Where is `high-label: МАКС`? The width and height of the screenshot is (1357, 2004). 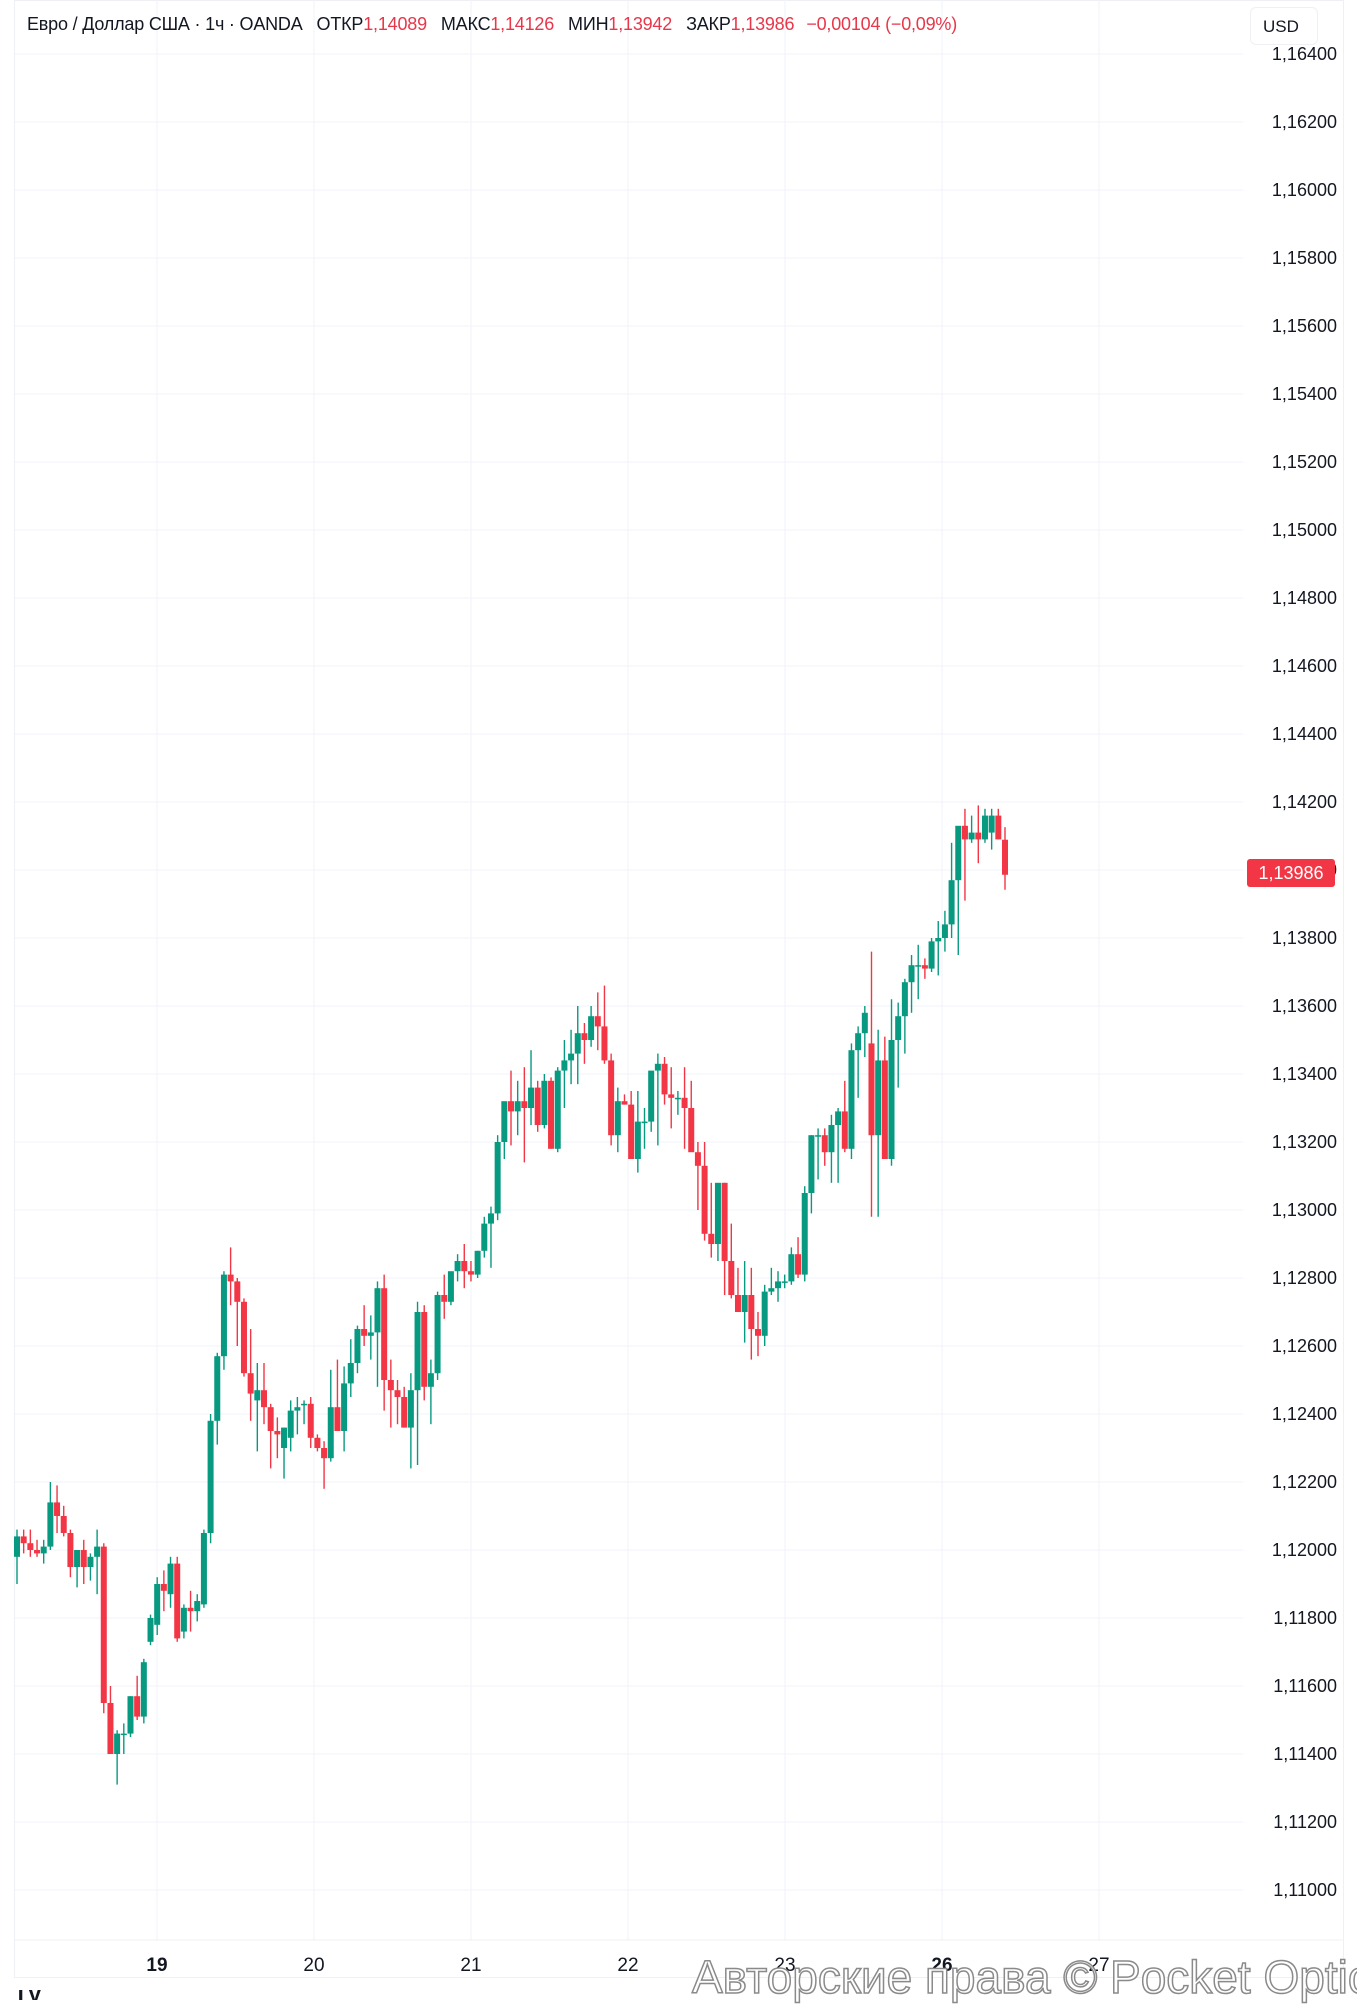
high-label: МАКС is located at coordinates (465, 23).